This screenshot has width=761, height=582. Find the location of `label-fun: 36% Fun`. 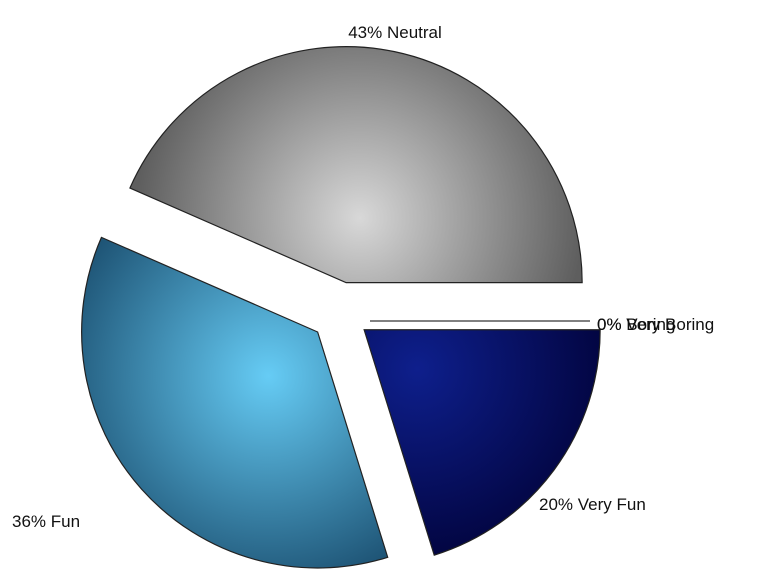

label-fun: 36% Fun is located at coordinates (46, 521).